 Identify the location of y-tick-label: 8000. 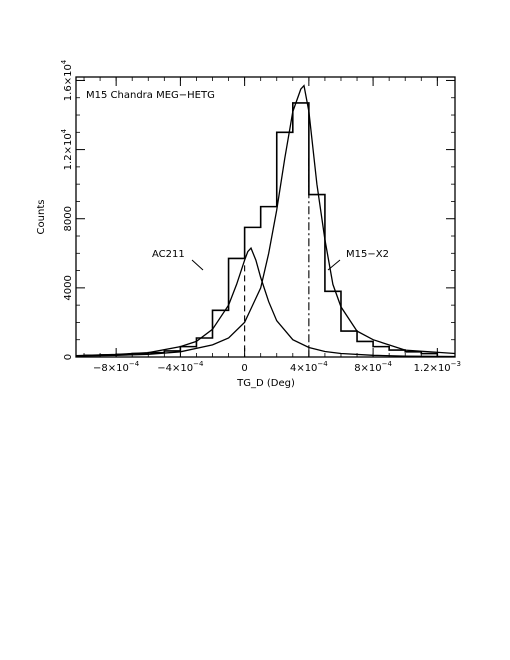
(68, 218).